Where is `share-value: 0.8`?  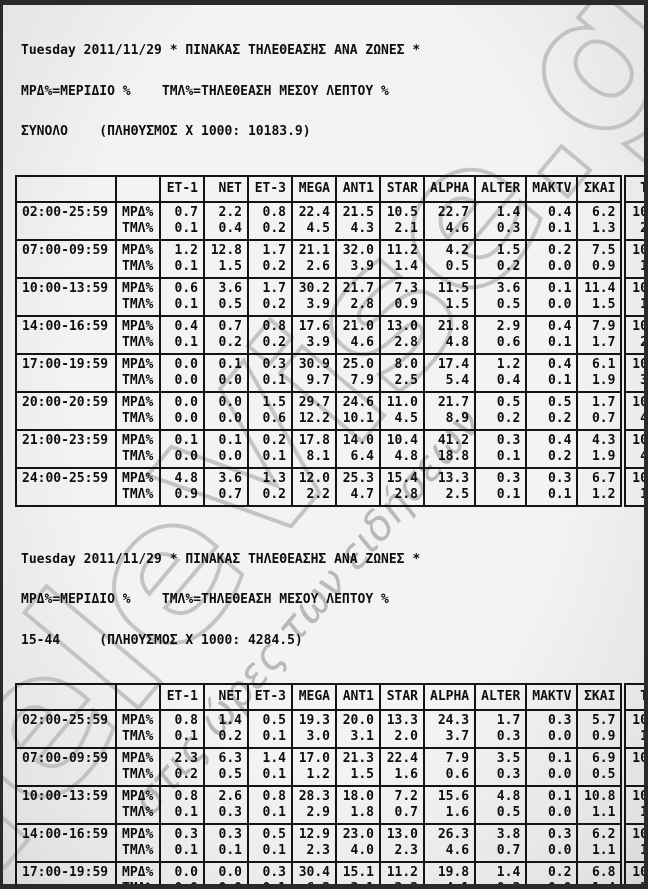 share-value: 0.8 is located at coordinates (186, 796).